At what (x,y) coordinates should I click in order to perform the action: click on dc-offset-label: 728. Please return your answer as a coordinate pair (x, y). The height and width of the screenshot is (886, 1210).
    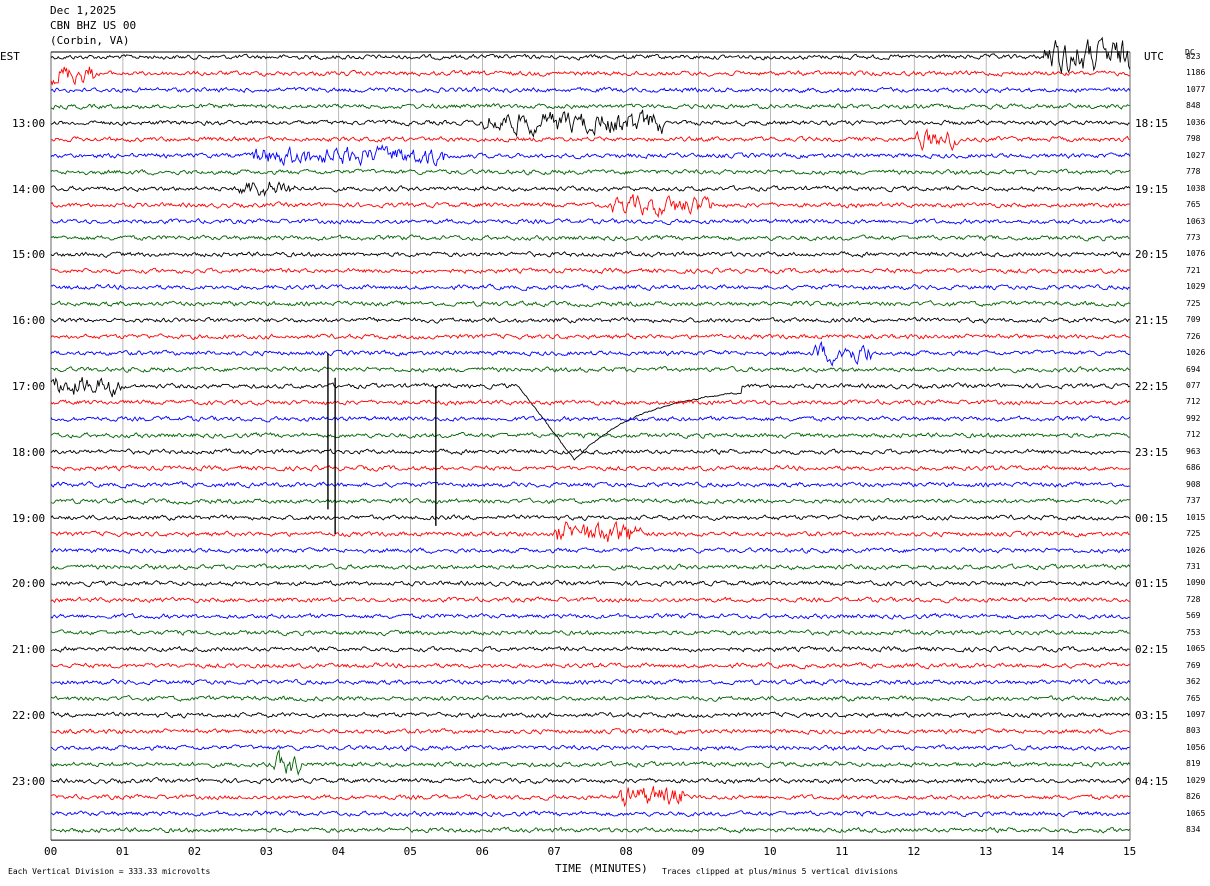
    Looking at the image, I should click on (1193, 599).